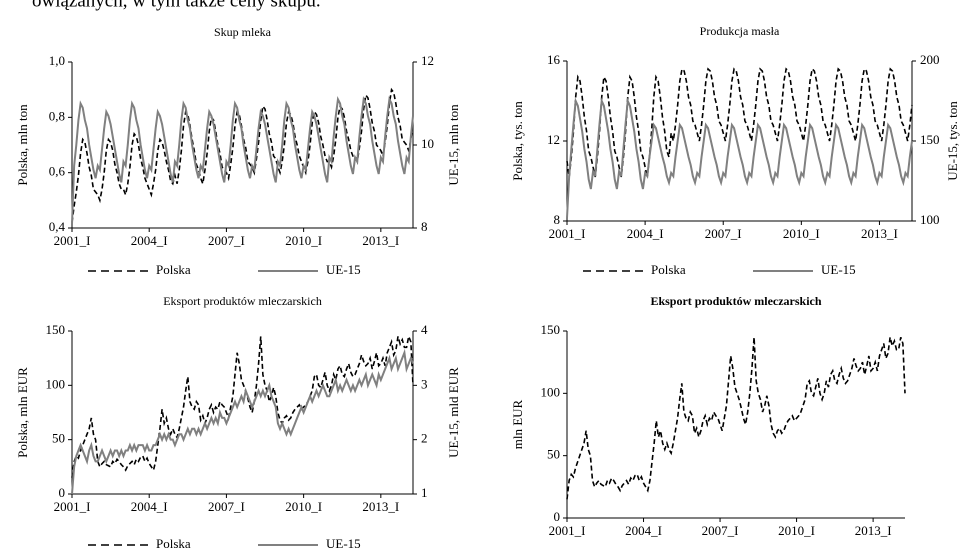 The width and height of the screenshot is (971, 551). Describe the element at coordinates (952, 141) in the screenshot. I see `y2-axis-label: UE-15, tys. ton` at that location.